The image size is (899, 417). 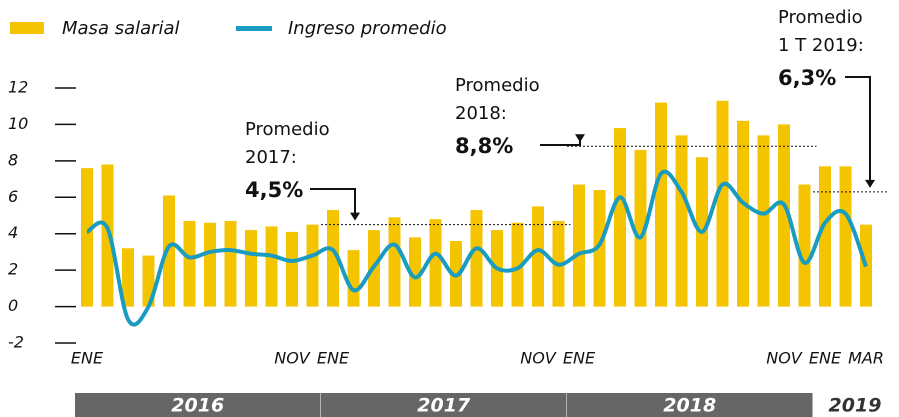 What do you see at coordinates (807, 78) in the screenshot?
I see `annotation-value: 6,3%` at bounding box center [807, 78].